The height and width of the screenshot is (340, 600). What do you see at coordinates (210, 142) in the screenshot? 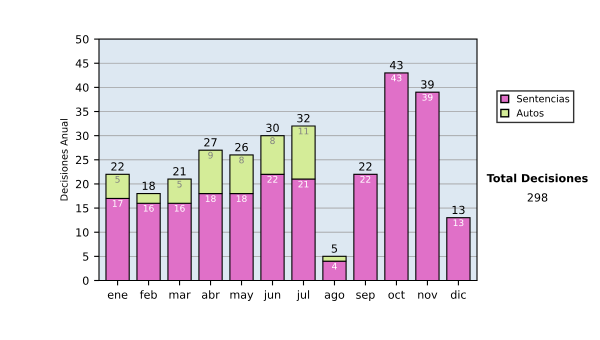
I see `total-label: 27` at bounding box center [210, 142].